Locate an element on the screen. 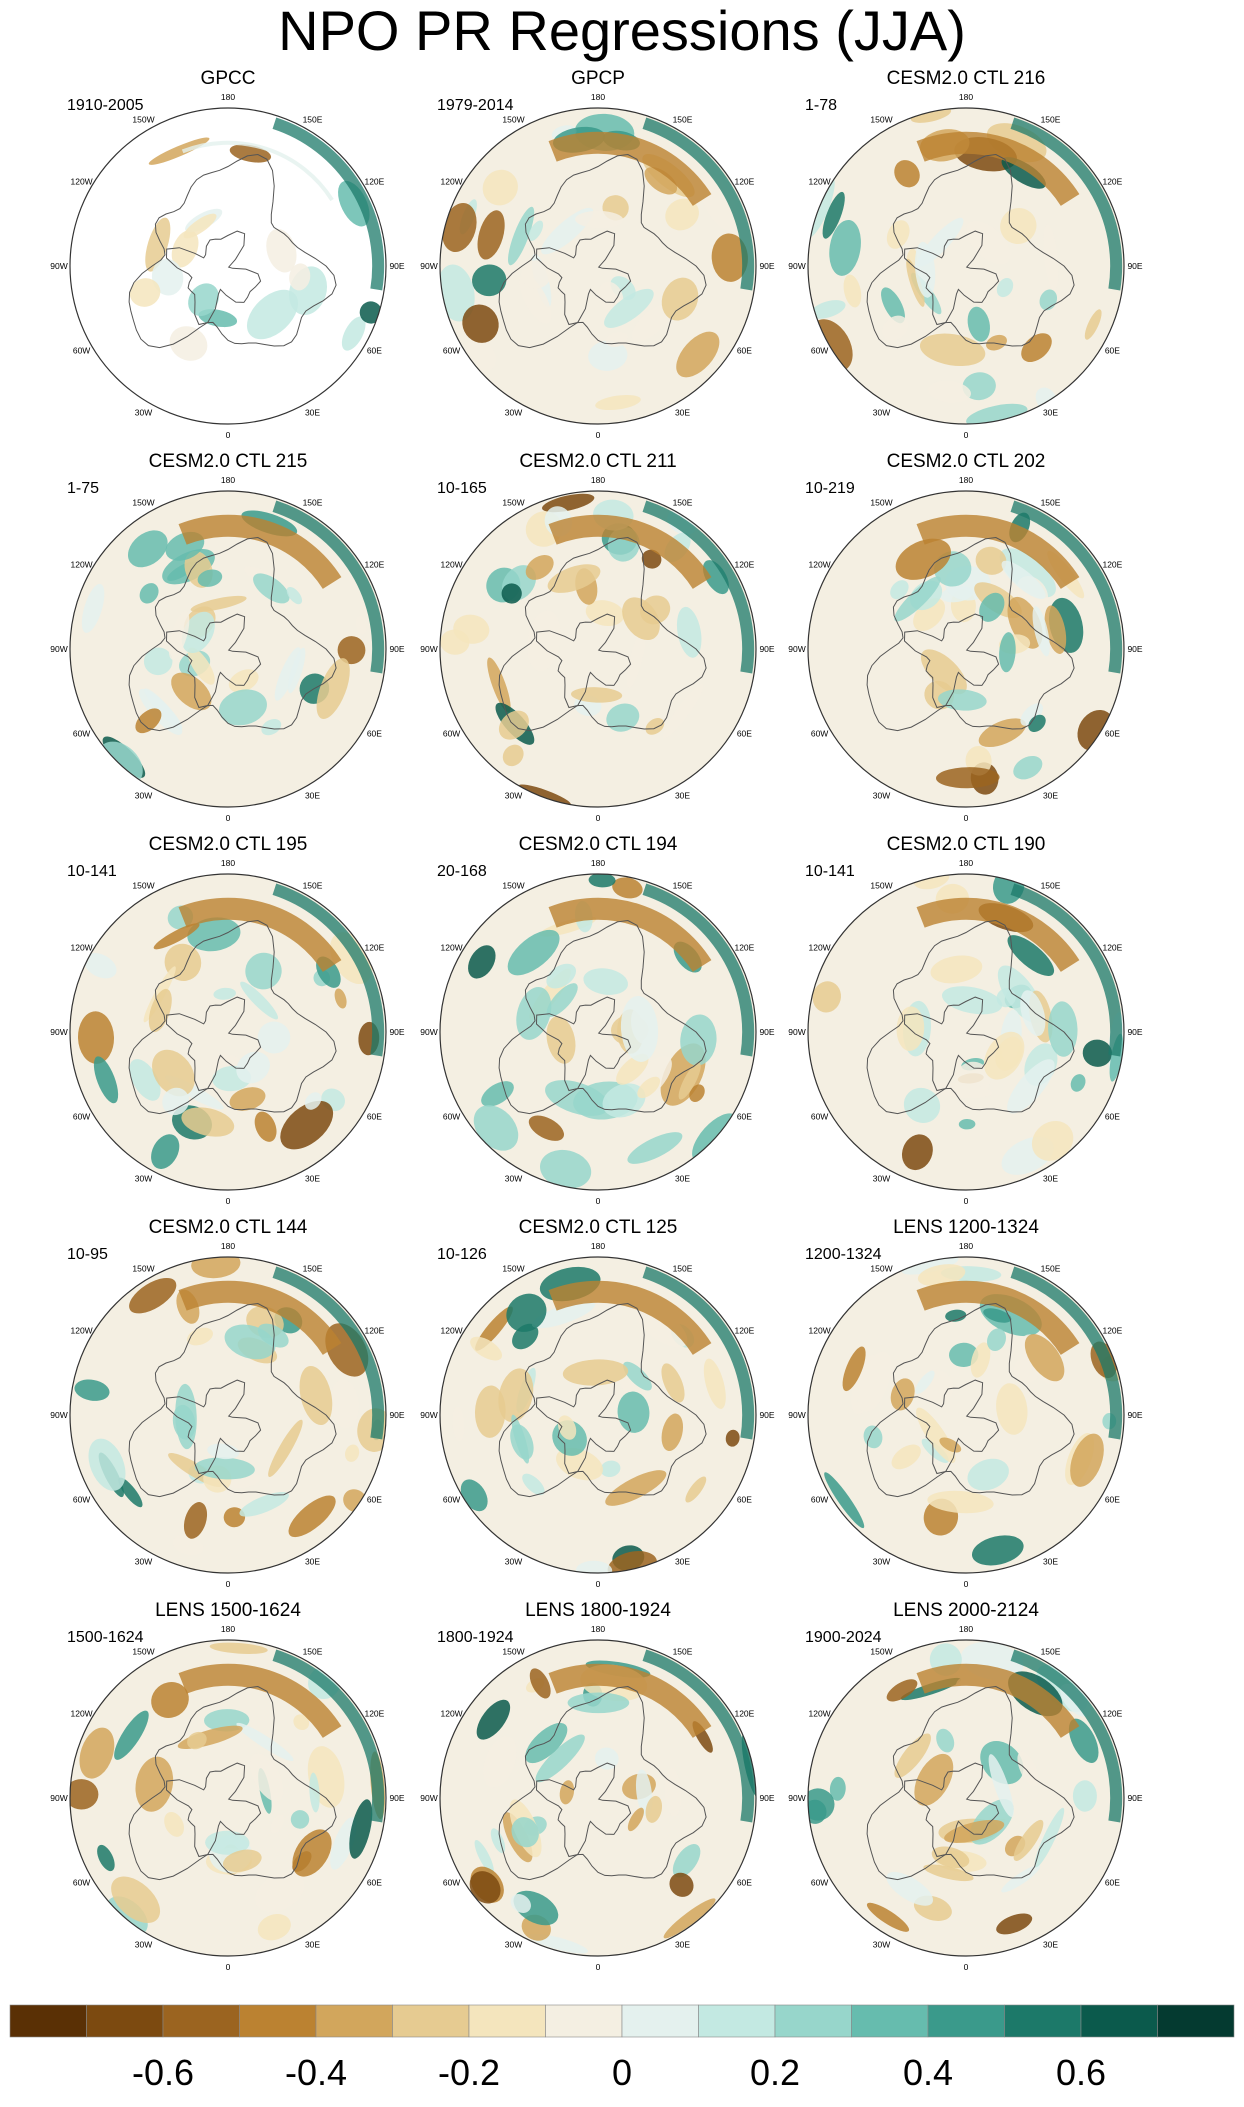  longitude-label: 120E is located at coordinates (744, 565).